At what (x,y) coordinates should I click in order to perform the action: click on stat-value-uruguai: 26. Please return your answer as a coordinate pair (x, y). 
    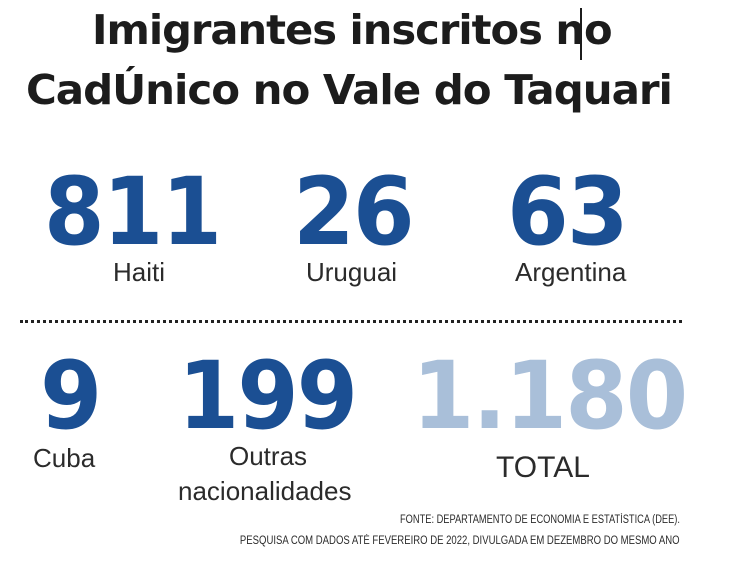
    Looking at the image, I should click on (354, 212).